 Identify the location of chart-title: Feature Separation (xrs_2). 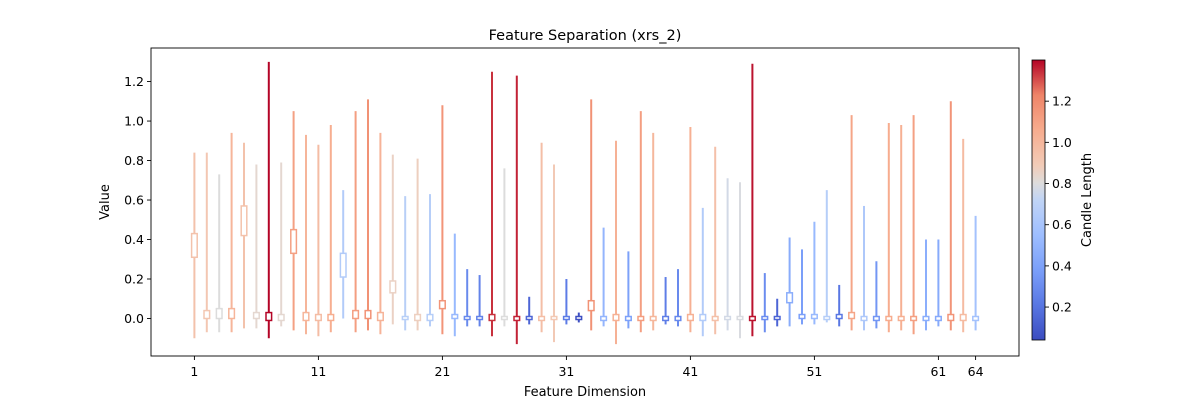
(585, 36).